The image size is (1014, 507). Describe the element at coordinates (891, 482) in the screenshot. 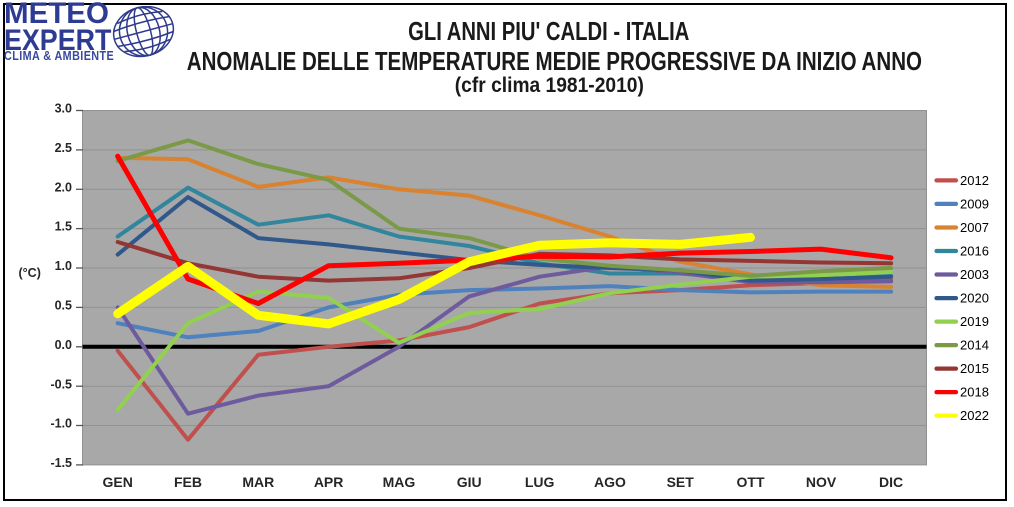

I see `svg-text: DIC` at that location.